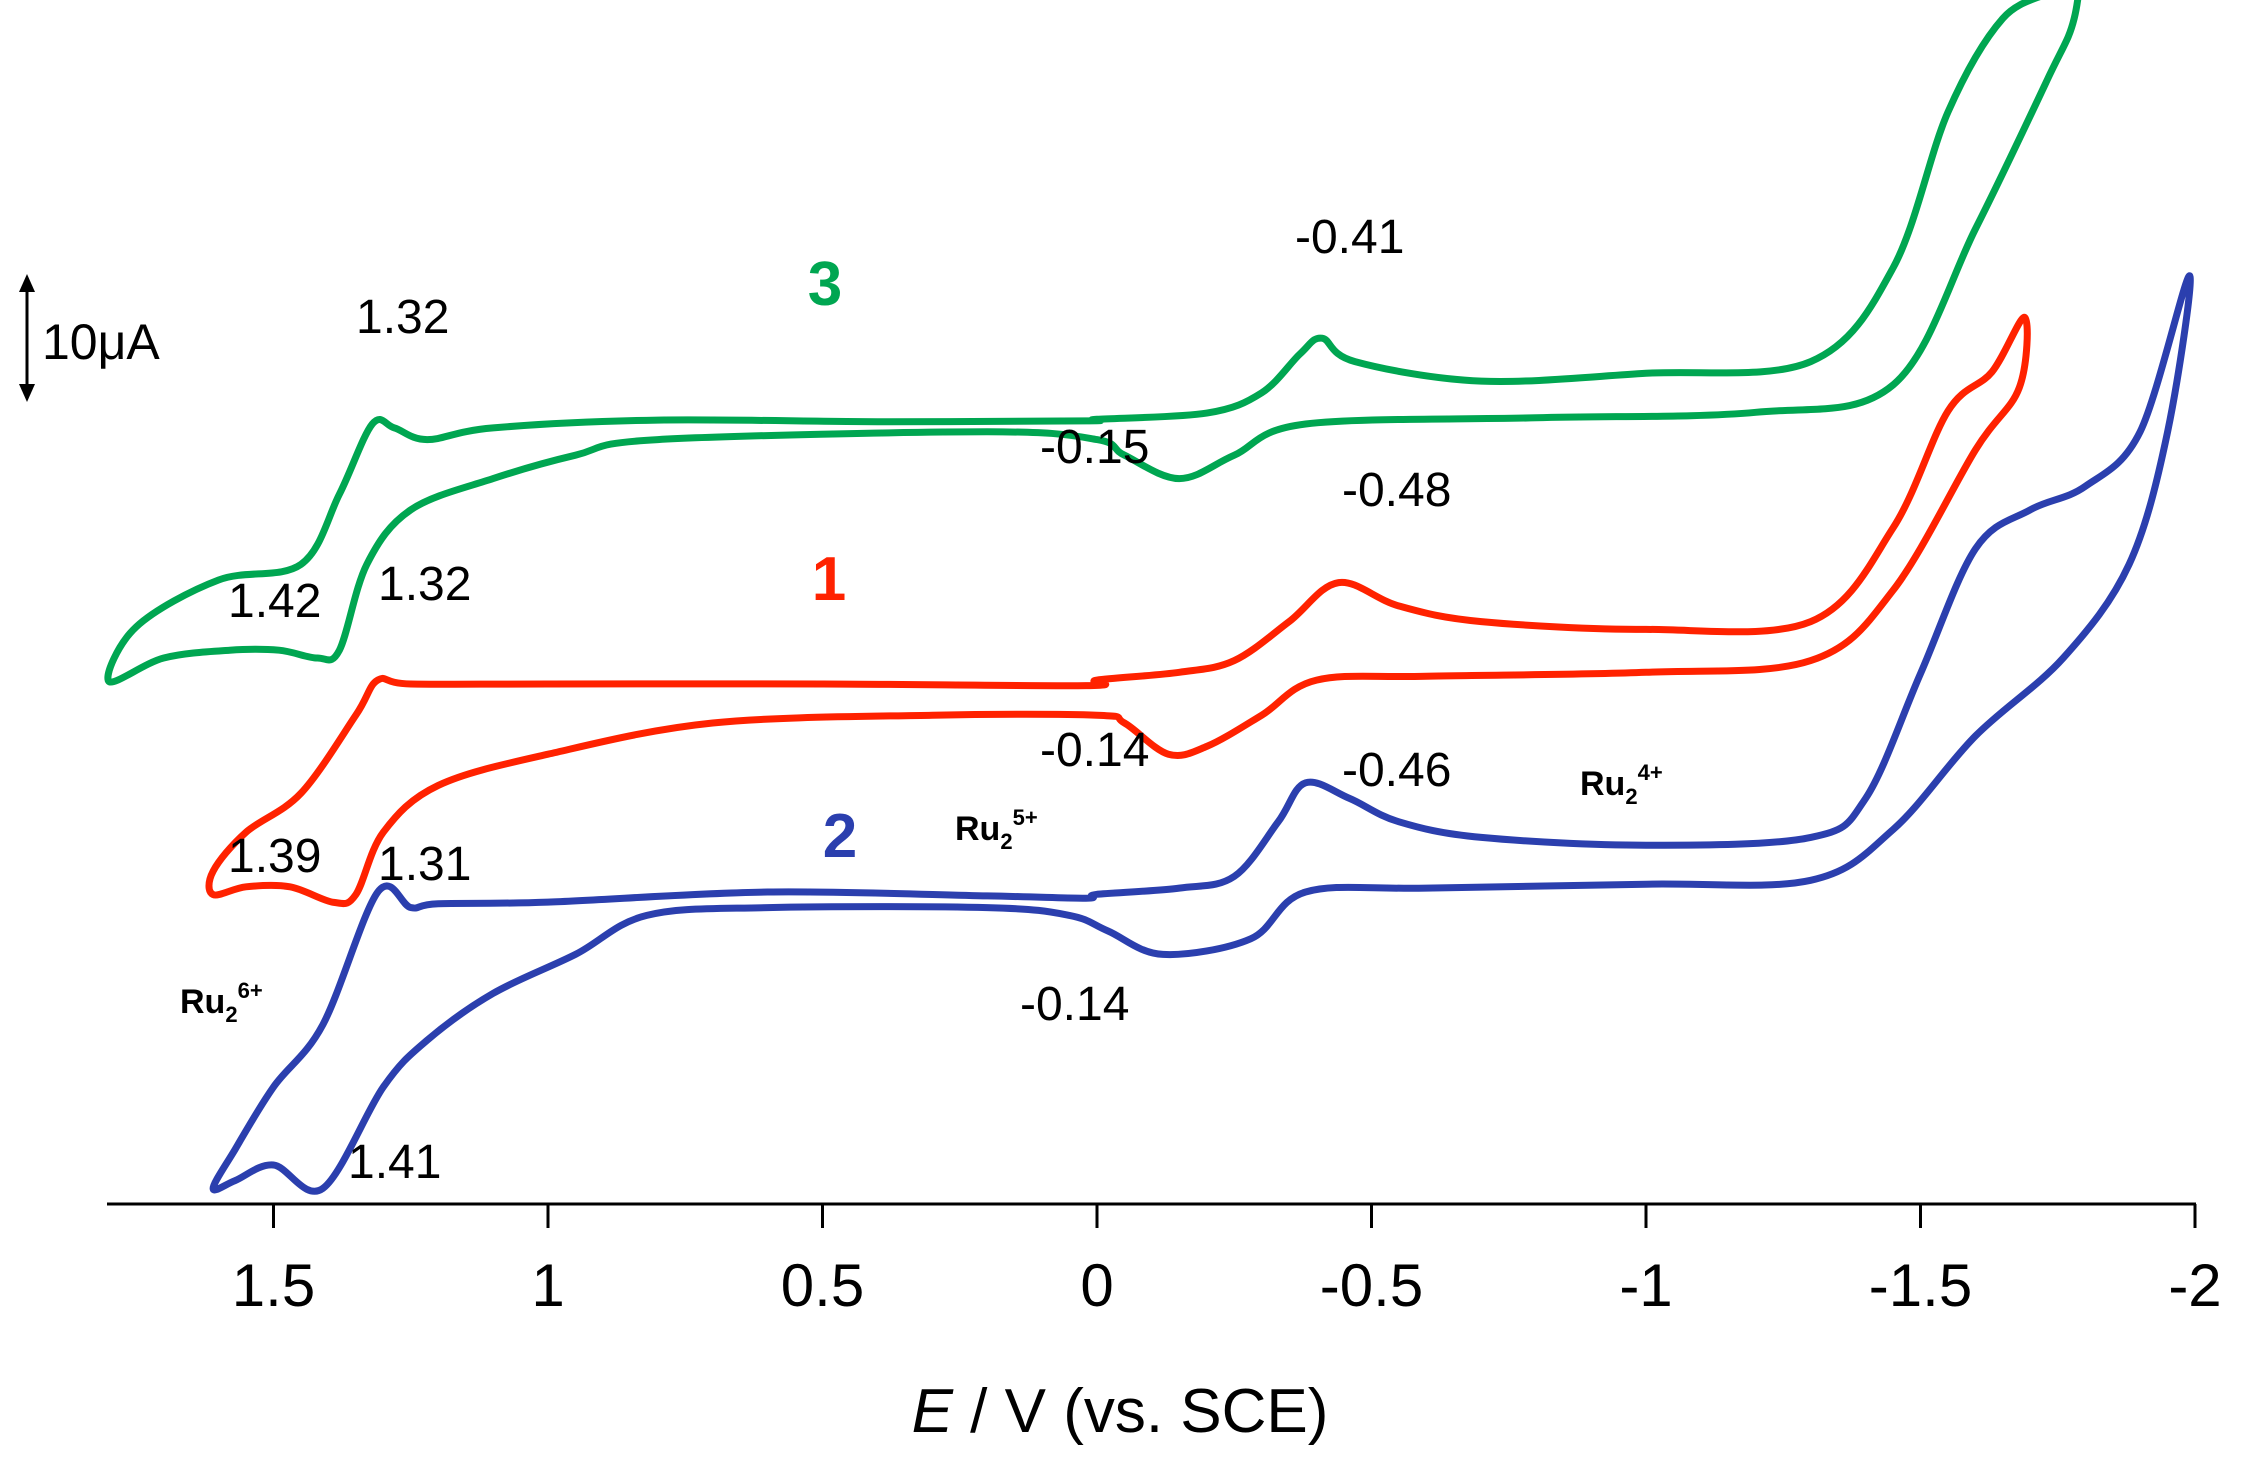  I want to click on x-tick-label: 0.5, so click(822, 1285).